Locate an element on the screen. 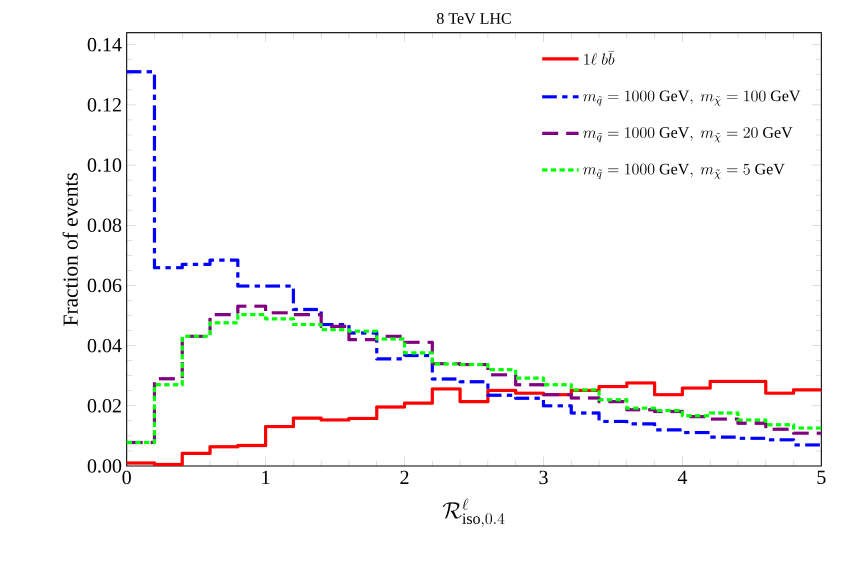  y-axis-title: Fraction of events is located at coordinates (70, 249).